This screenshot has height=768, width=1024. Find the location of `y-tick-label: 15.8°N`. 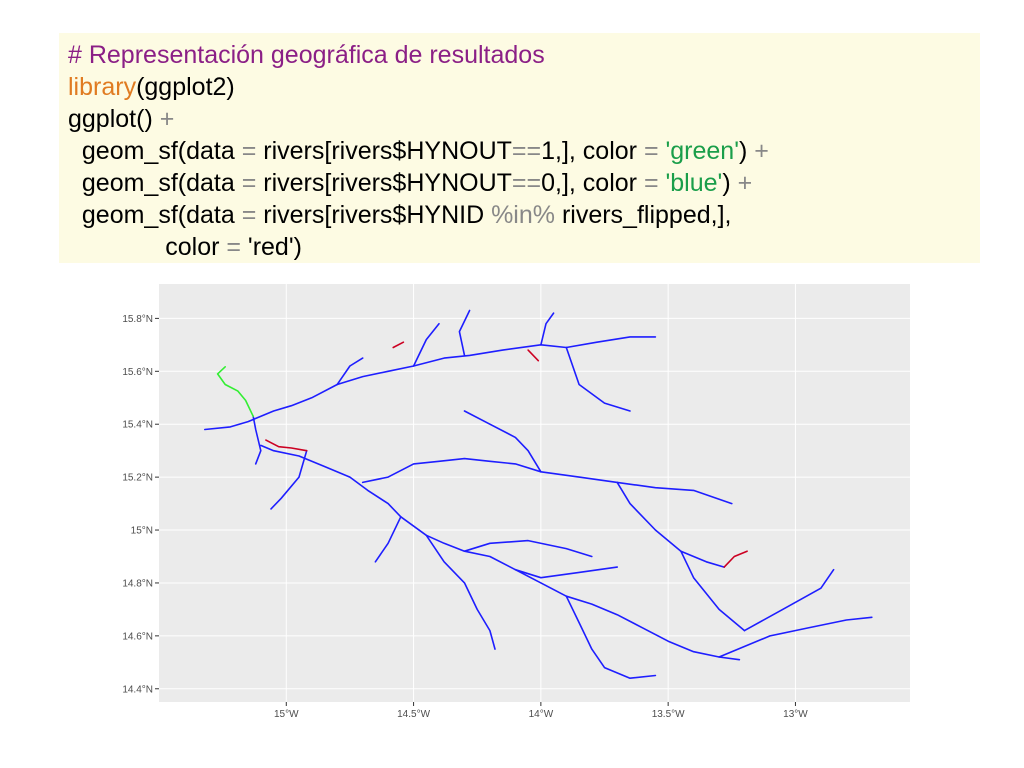

y-tick-label: 15.8°N is located at coordinates (137, 319).